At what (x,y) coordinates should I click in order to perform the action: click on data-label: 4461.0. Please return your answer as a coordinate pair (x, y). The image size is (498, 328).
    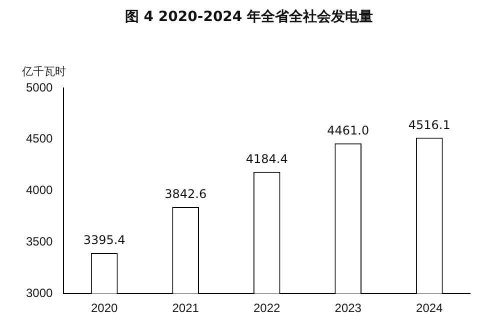
    Looking at the image, I should click on (348, 131).